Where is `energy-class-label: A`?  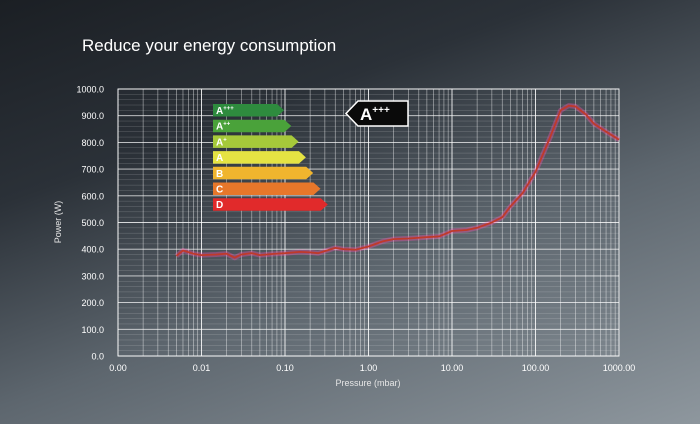 energy-class-label: A is located at coordinates (219, 158).